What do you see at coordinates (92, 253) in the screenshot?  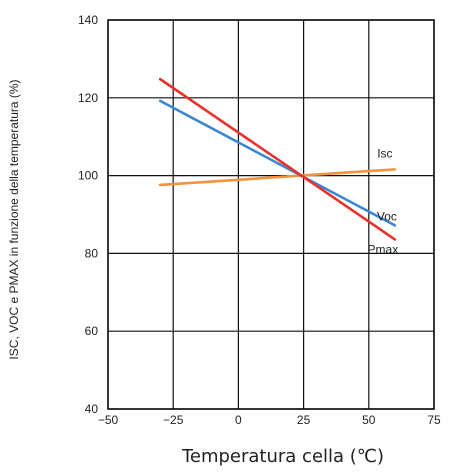 I see `y-tick-label: 80` at bounding box center [92, 253].